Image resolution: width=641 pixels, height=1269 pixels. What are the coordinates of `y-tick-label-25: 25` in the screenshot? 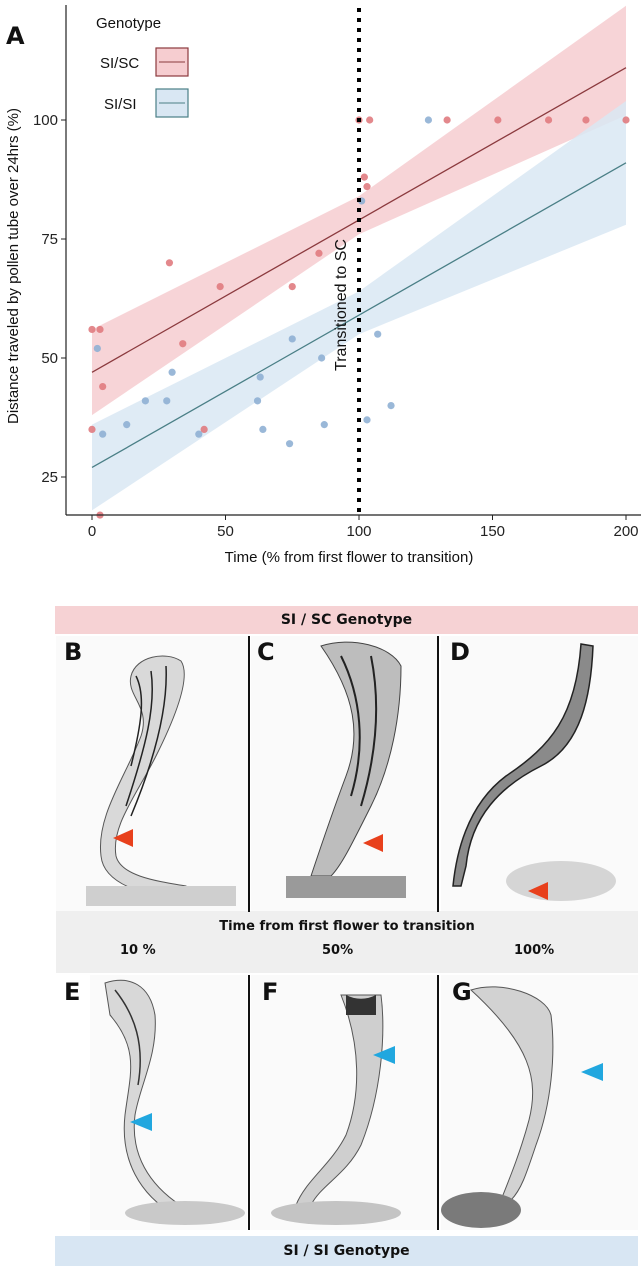 It's located at (49, 477).